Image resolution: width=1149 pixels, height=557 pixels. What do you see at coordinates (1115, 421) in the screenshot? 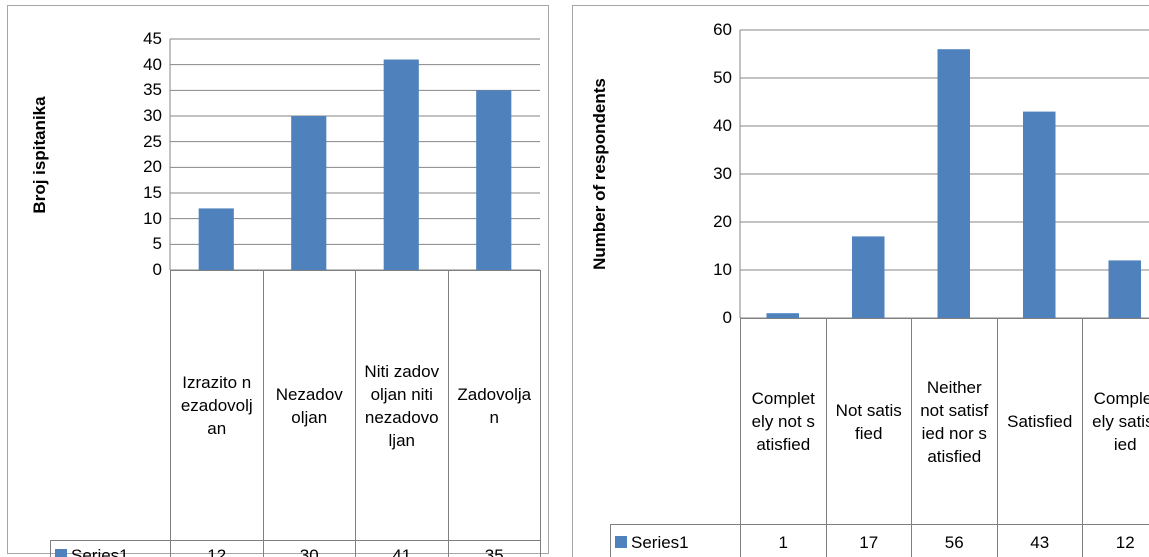
I see `category-label: Completely satisfied` at bounding box center [1115, 421].